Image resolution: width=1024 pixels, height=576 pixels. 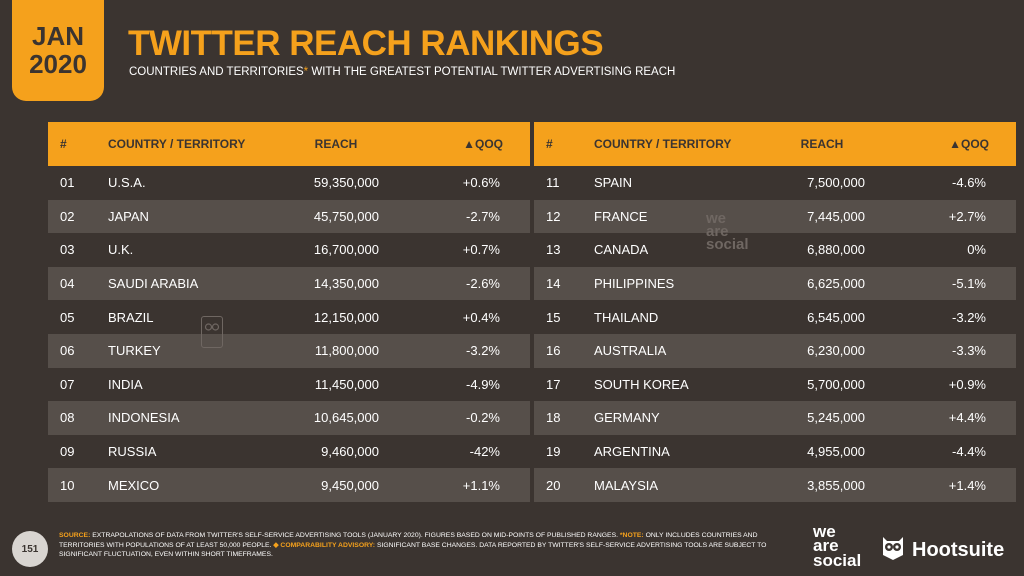 I want to click on qoq-cell: +2.7%, so click(x=940, y=216).